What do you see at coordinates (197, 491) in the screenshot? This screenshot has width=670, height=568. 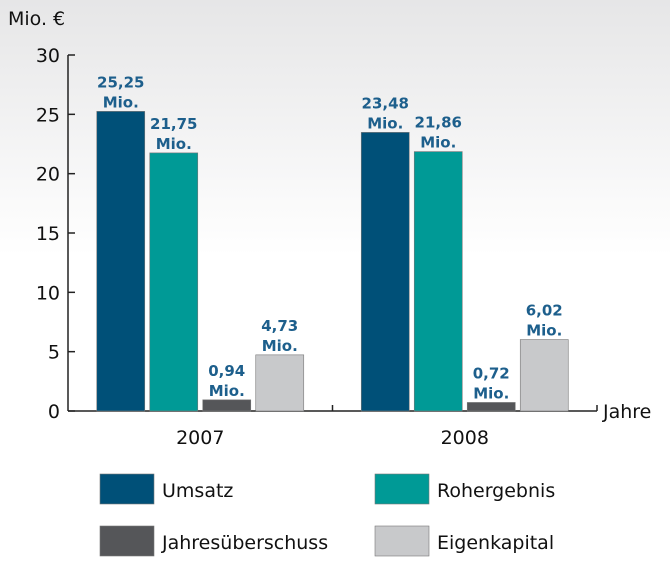 I see `legend-label: Umsatz` at bounding box center [197, 491].